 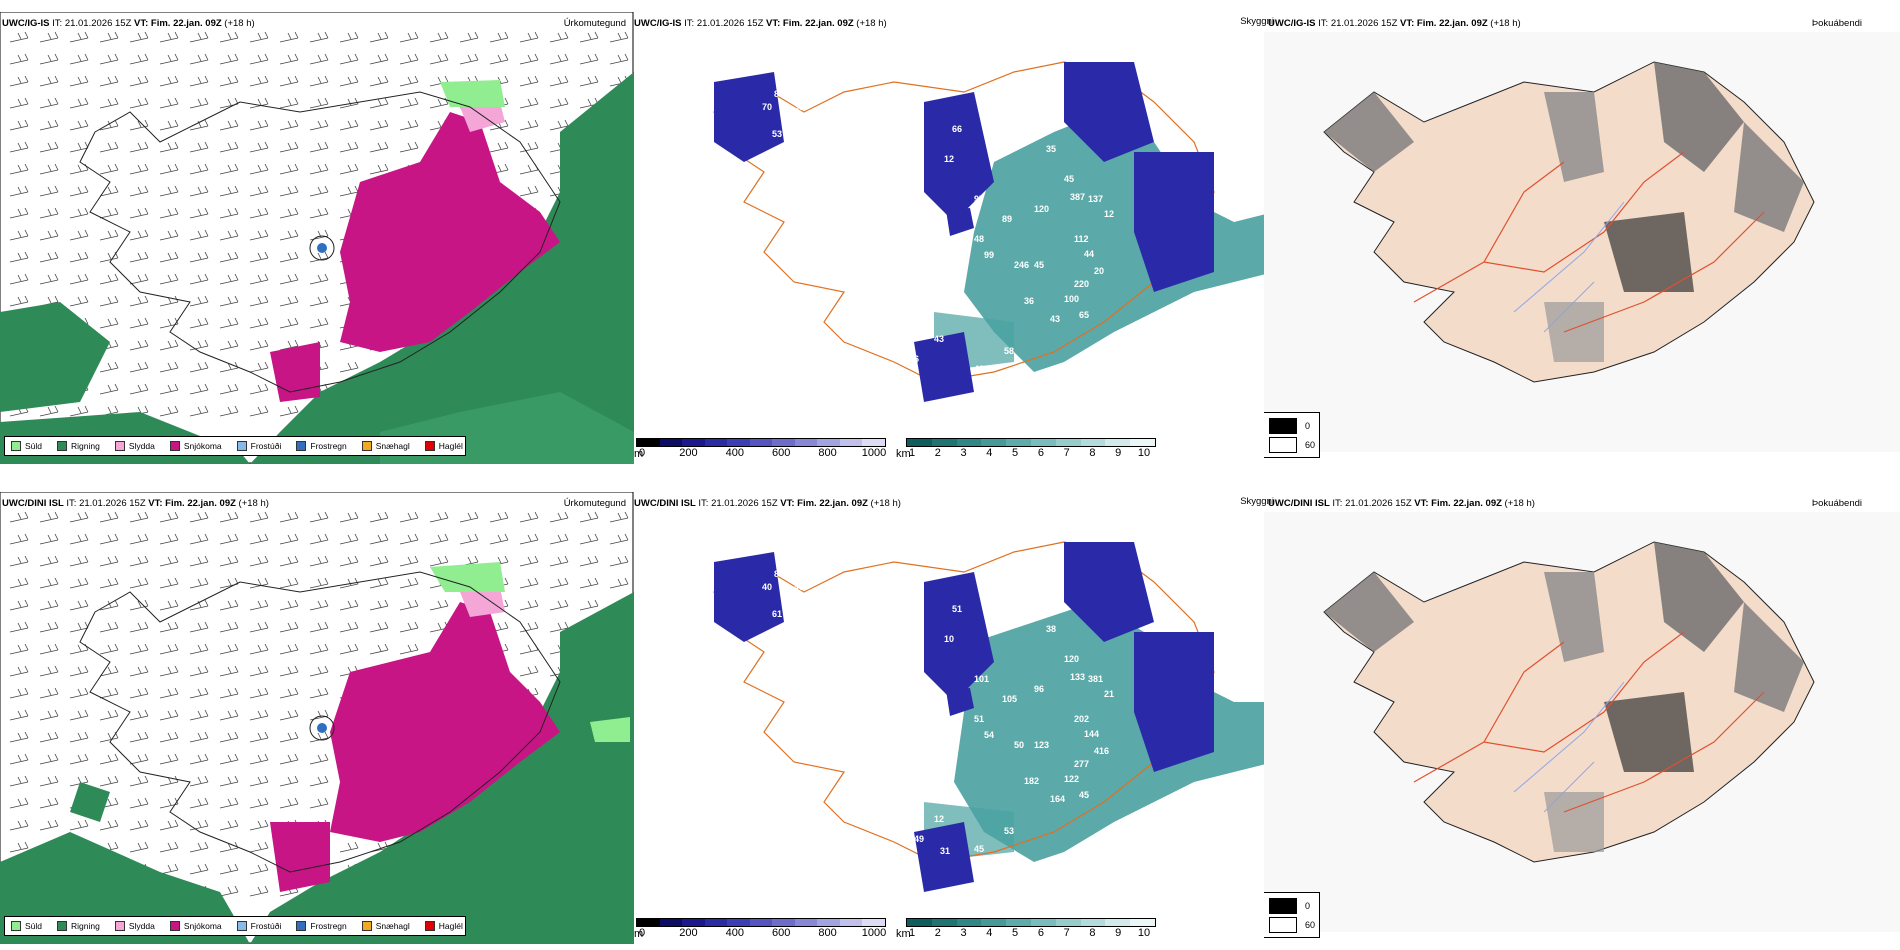 I want to click on ceiling-value: 45, so click(x=879, y=851).